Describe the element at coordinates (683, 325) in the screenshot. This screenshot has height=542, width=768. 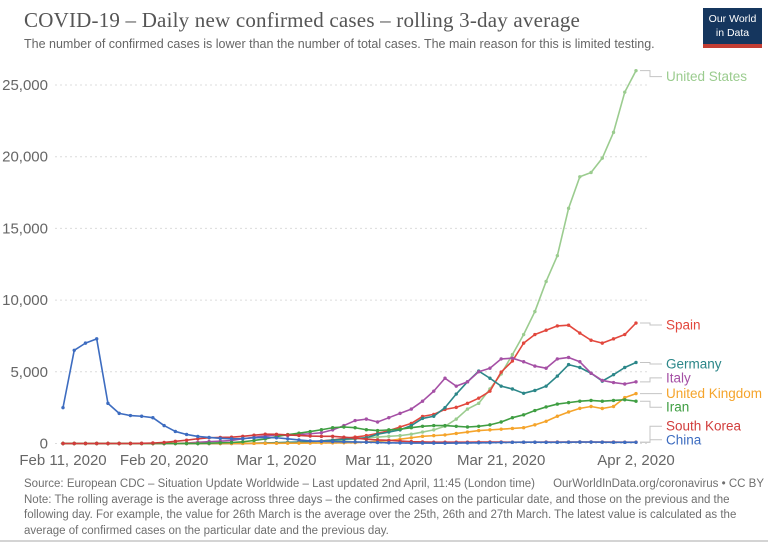
I see `legend-label-spain: Spain` at that location.